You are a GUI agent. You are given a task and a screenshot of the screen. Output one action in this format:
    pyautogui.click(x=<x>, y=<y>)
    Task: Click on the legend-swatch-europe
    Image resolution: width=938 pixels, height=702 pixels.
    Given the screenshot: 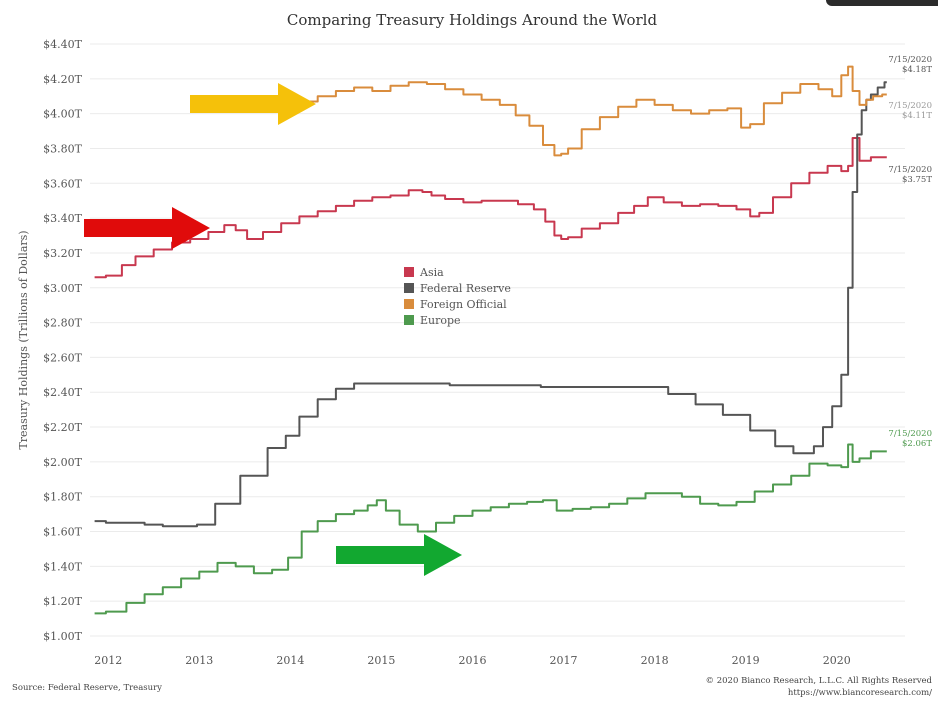 What is the action you would take?
    pyautogui.click(x=409, y=320)
    